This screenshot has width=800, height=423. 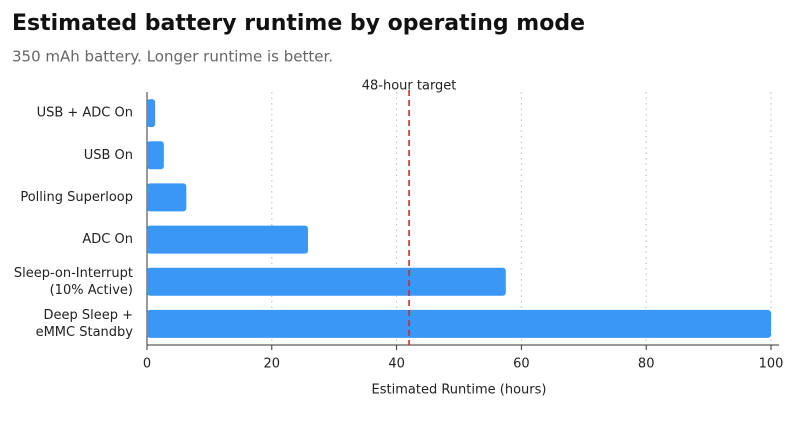 I want to click on y-tick-label: Sleep-on-Interrupt, so click(x=73, y=273).